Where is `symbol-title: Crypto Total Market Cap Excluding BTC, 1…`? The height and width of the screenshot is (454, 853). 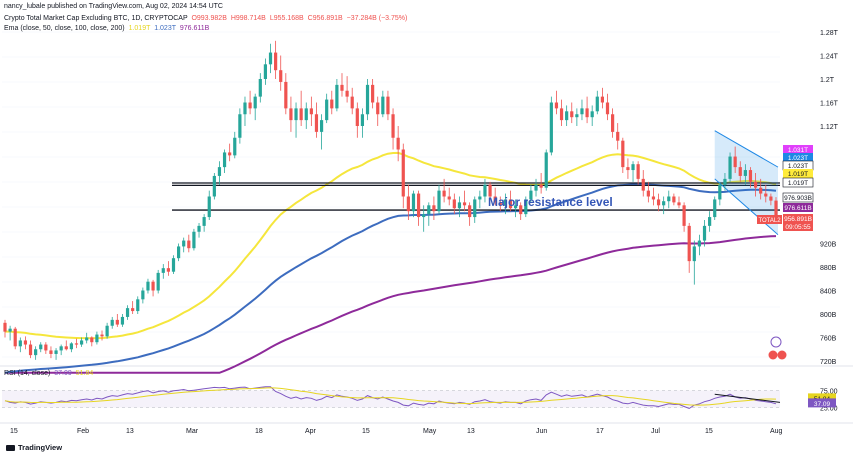 symbol-title: Crypto Total Market Cap Excluding BTC, 1… is located at coordinates (96, 18).